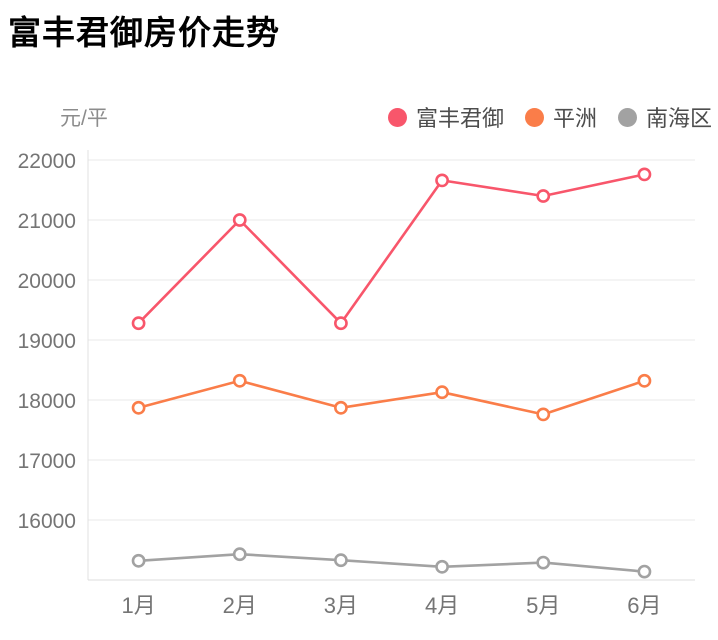 The image size is (718, 640). Describe the element at coordinates (47, 521) in the screenshot. I see `y-tick-label: 16000` at that location.